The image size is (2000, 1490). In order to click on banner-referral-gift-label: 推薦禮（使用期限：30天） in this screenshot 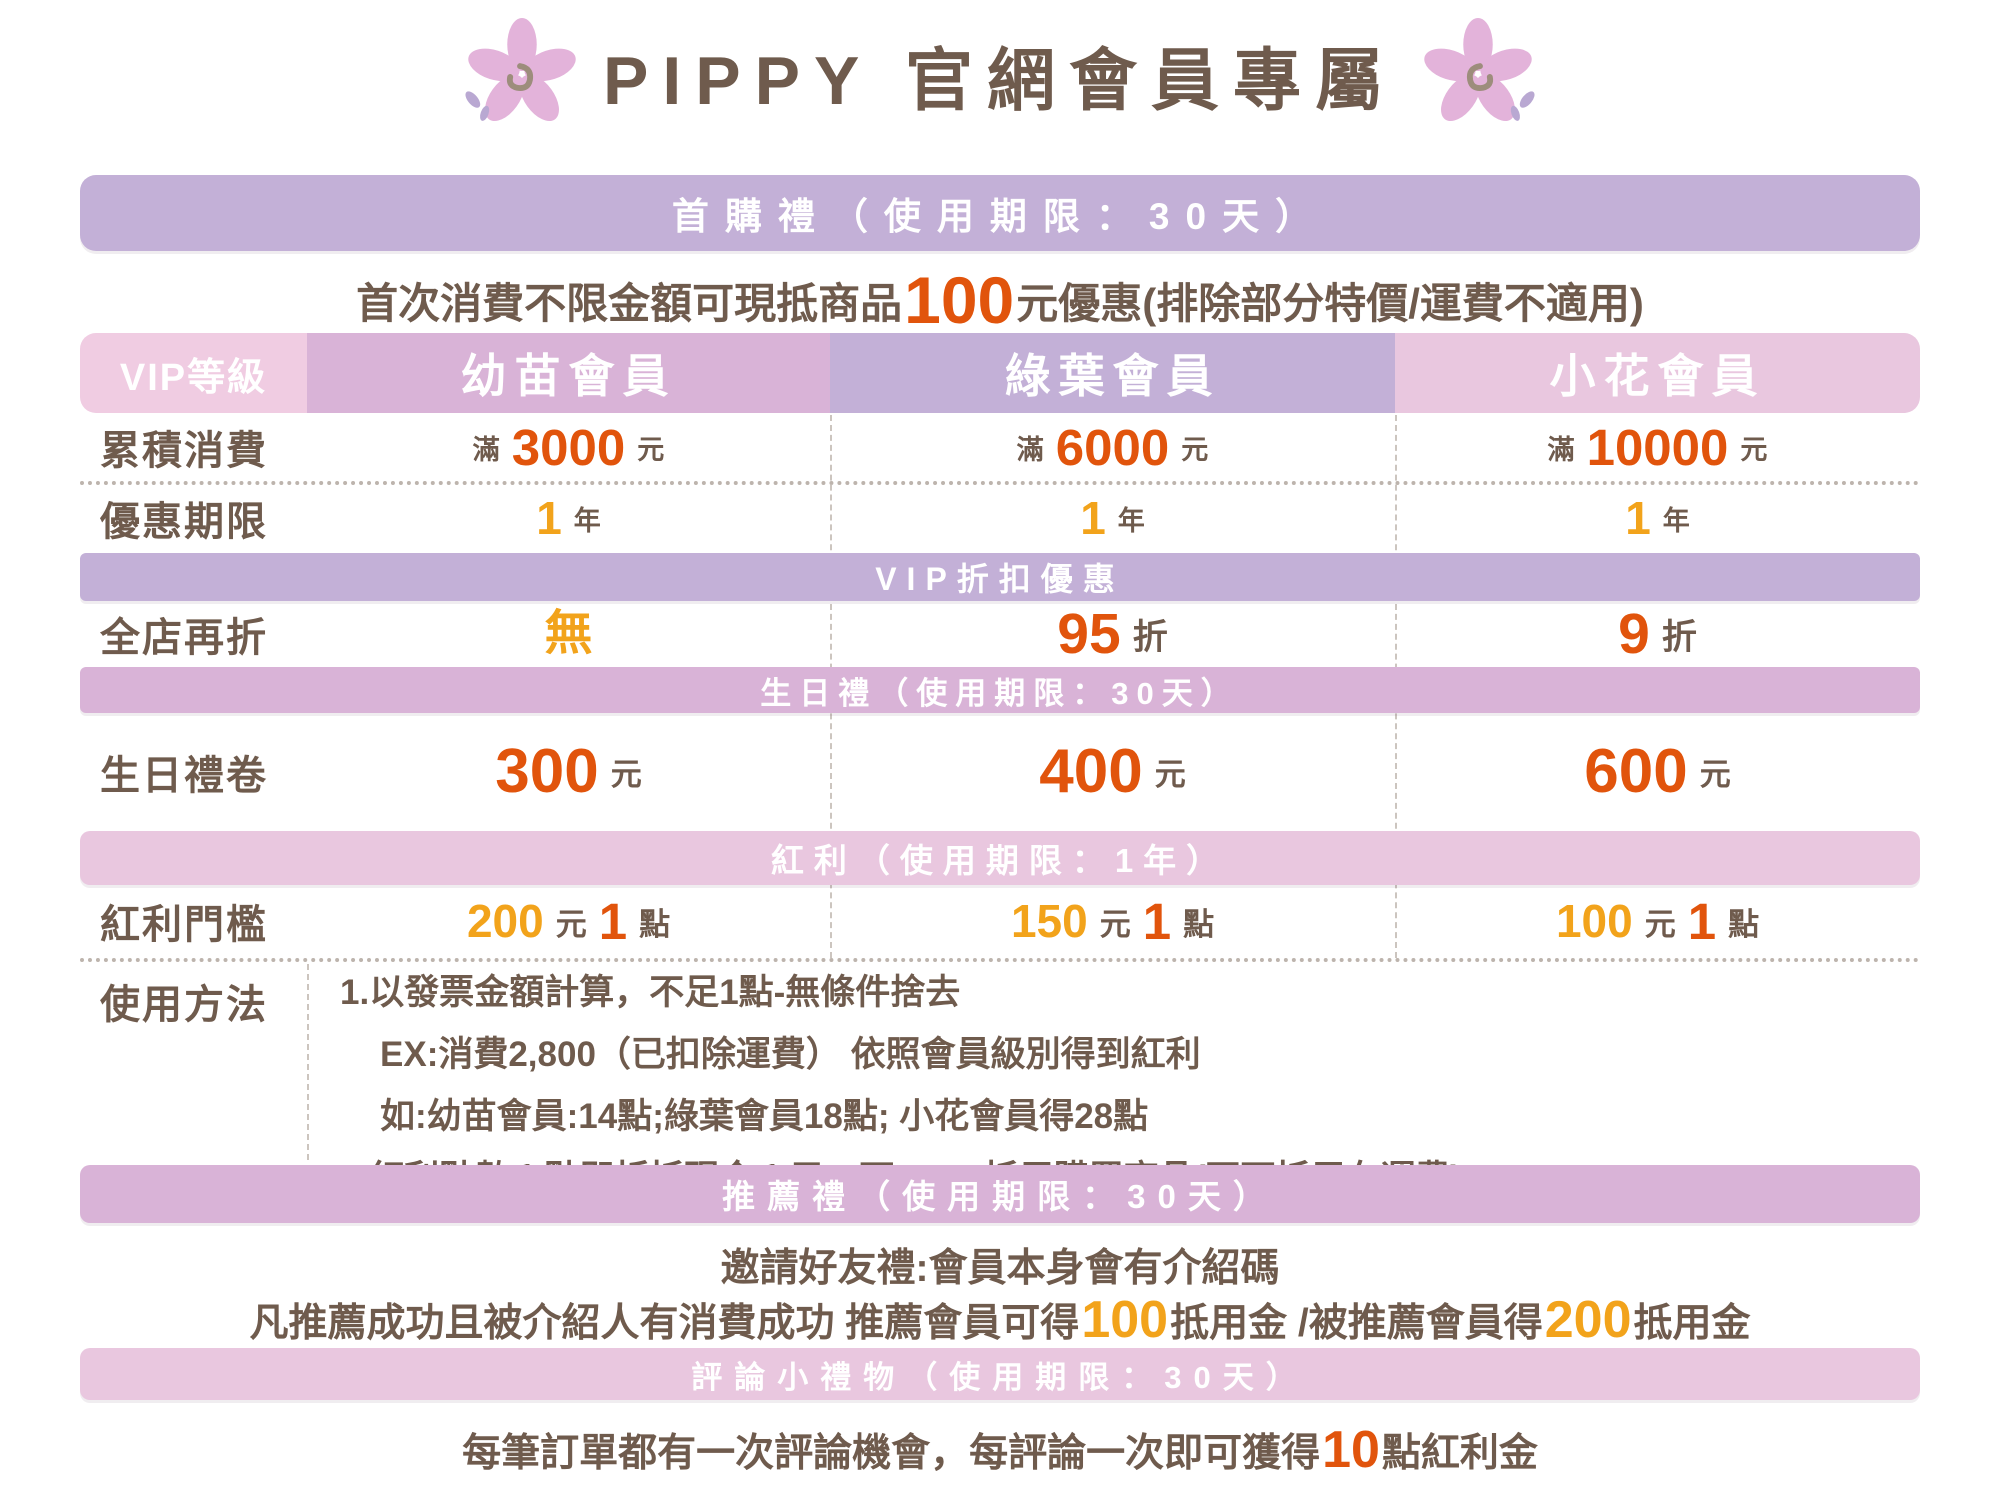, I will do `click(1000, 1196)`.